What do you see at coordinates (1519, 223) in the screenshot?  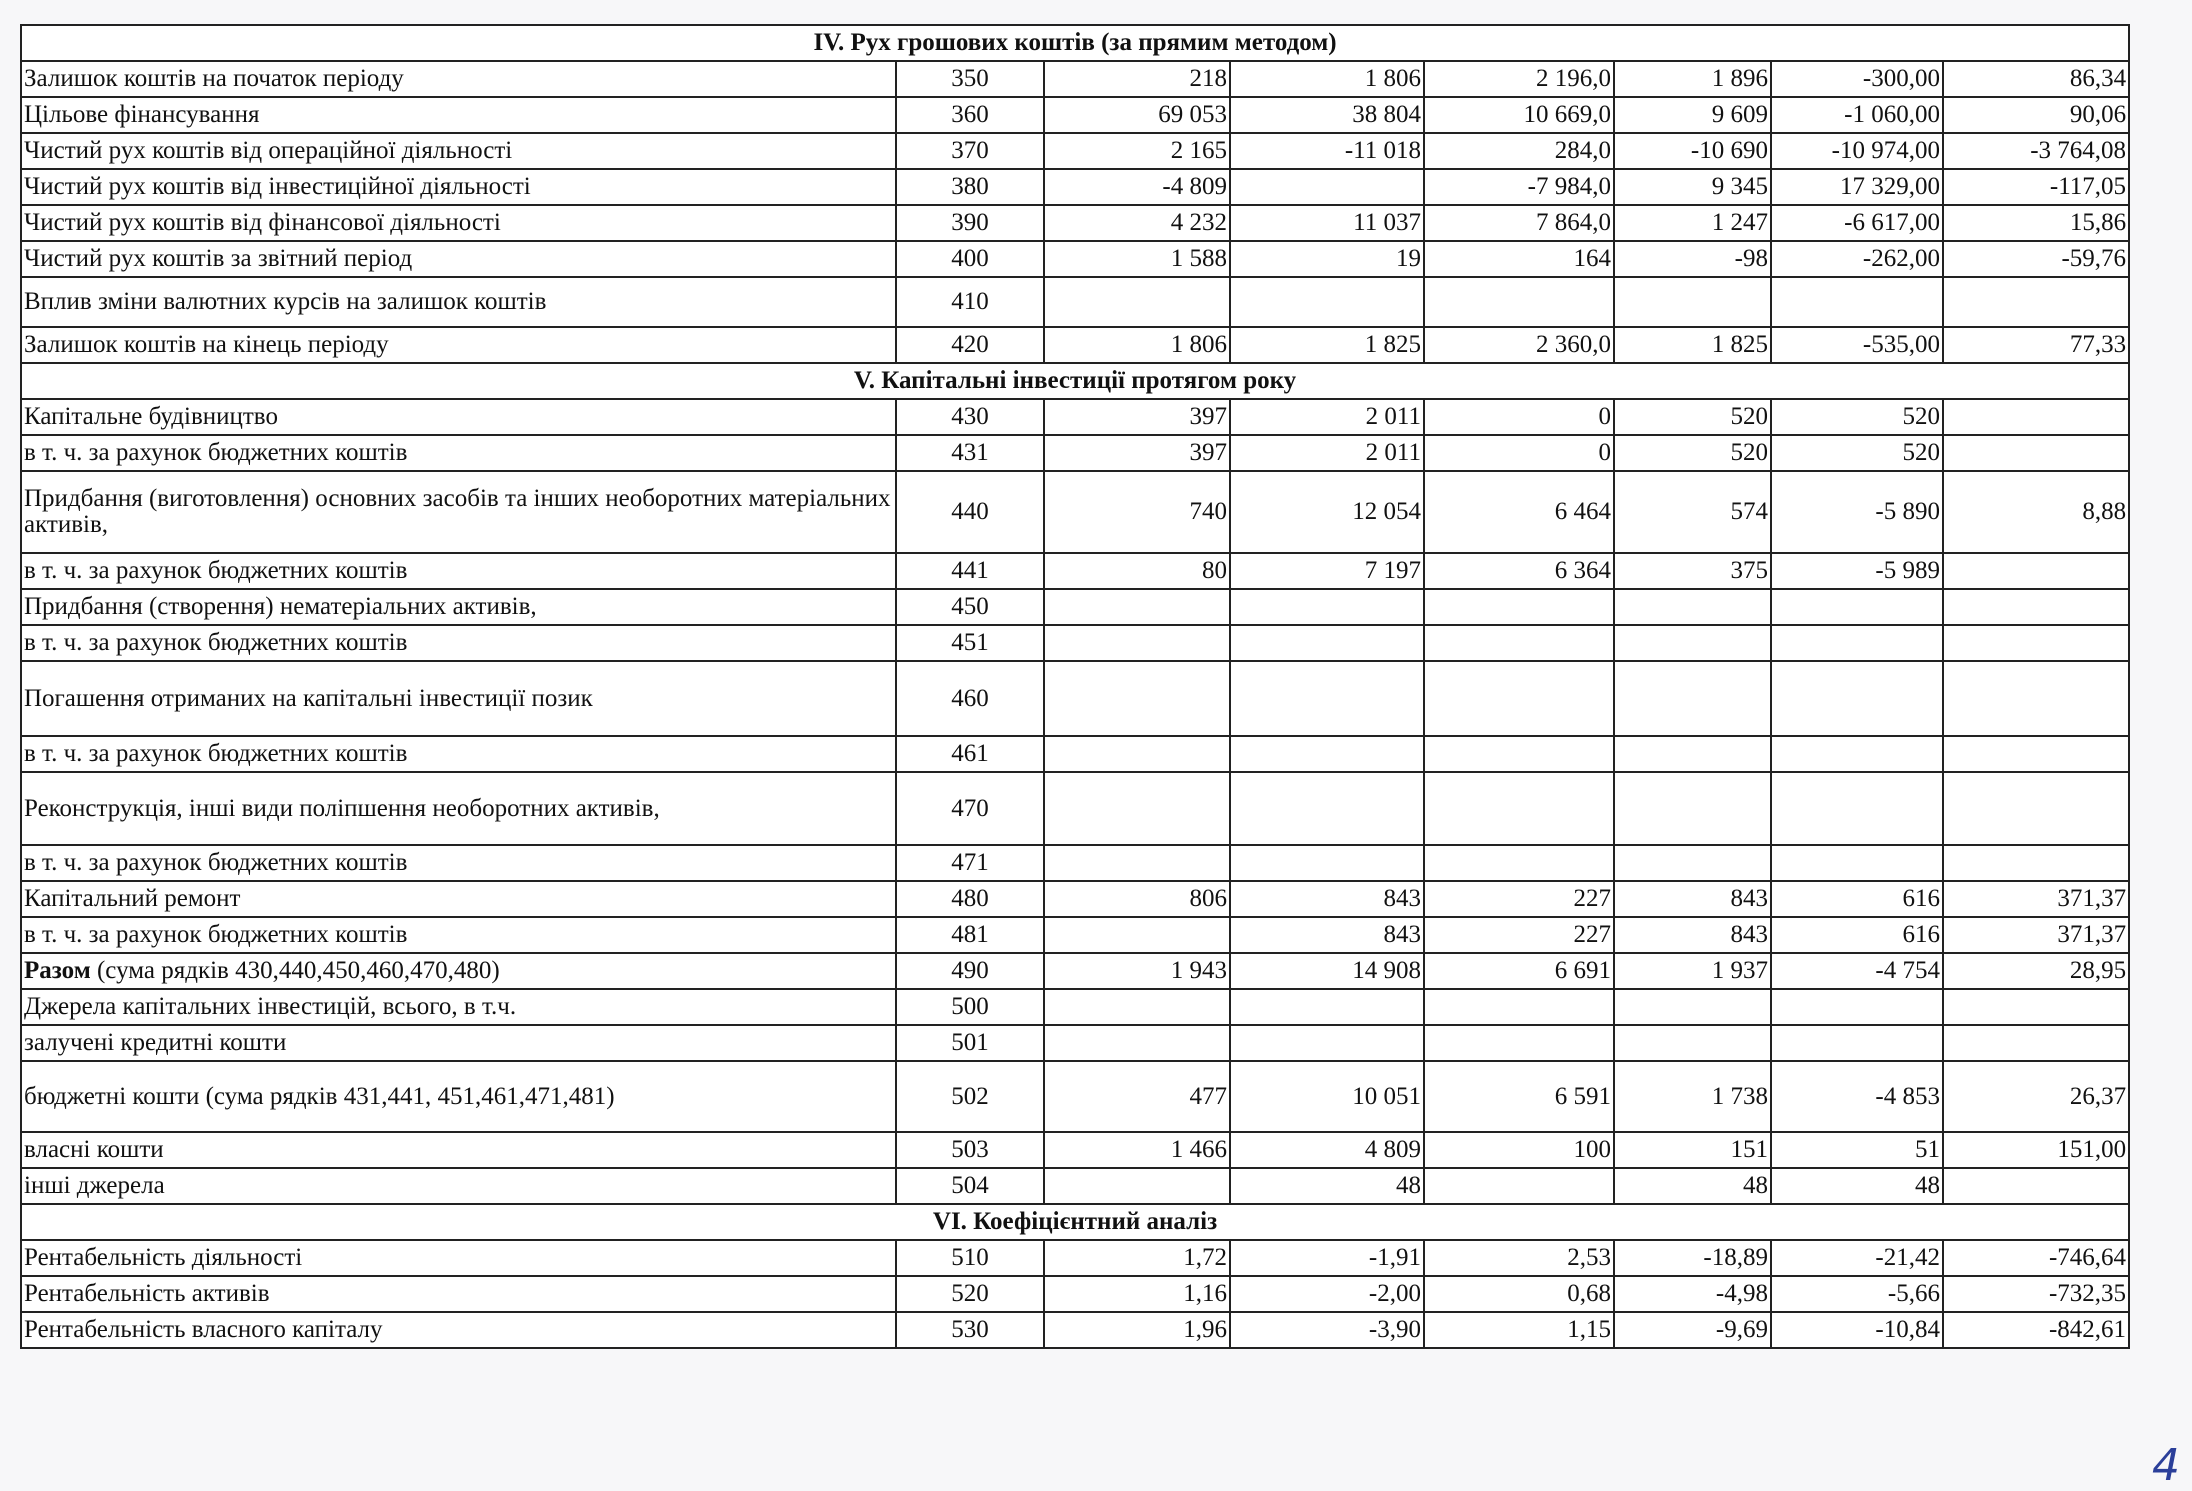 I see `value-cell: 7 864,0` at bounding box center [1519, 223].